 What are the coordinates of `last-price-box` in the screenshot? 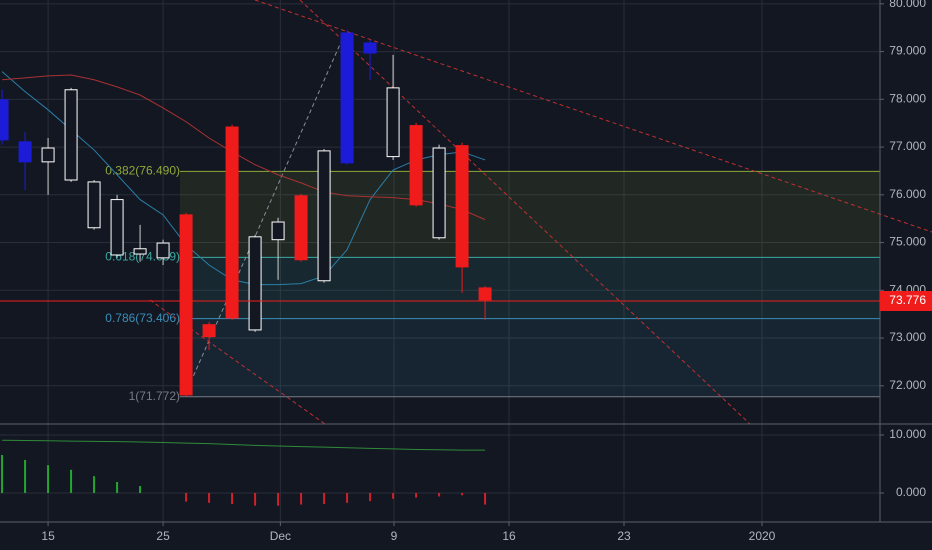 It's located at (906, 301).